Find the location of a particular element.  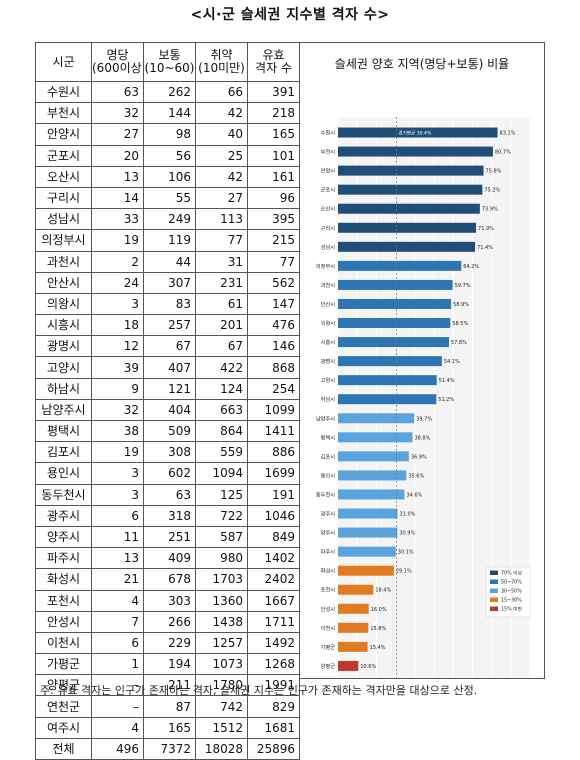

value-cell: 83 is located at coordinates (169, 304).